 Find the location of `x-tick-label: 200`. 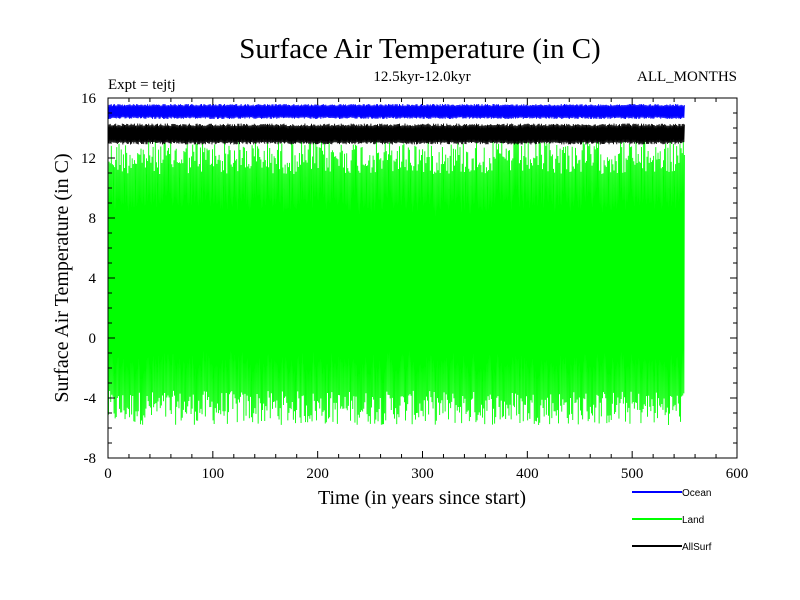

x-tick-label: 200 is located at coordinates (317, 474).